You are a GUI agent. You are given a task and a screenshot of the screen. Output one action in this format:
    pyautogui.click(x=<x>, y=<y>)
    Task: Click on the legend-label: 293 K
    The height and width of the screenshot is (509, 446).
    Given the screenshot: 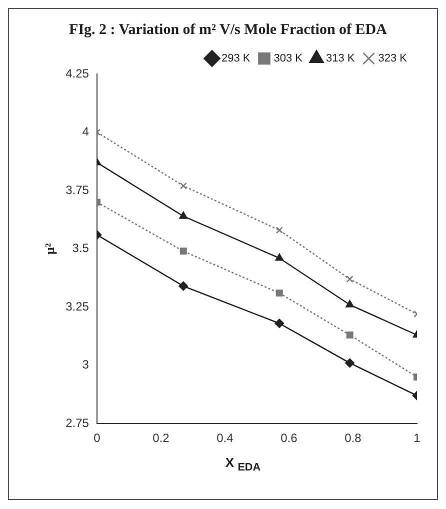 What is the action you would take?
    pyautogui.click(x=236, y=58)
    